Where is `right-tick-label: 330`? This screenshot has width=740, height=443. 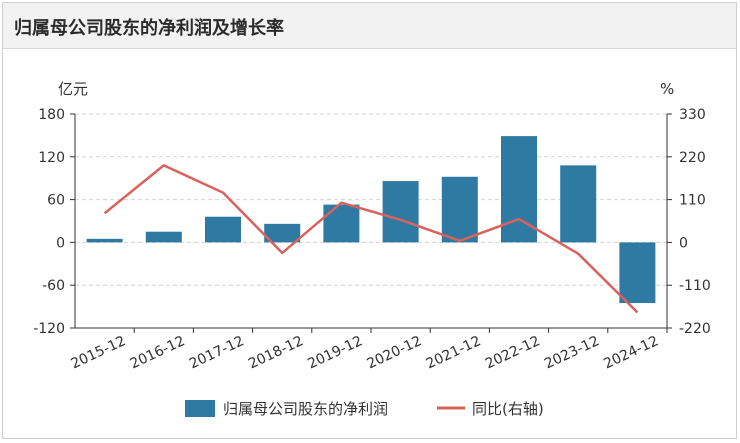
right-tick-label: 330 is located at coordinates (692, 115).